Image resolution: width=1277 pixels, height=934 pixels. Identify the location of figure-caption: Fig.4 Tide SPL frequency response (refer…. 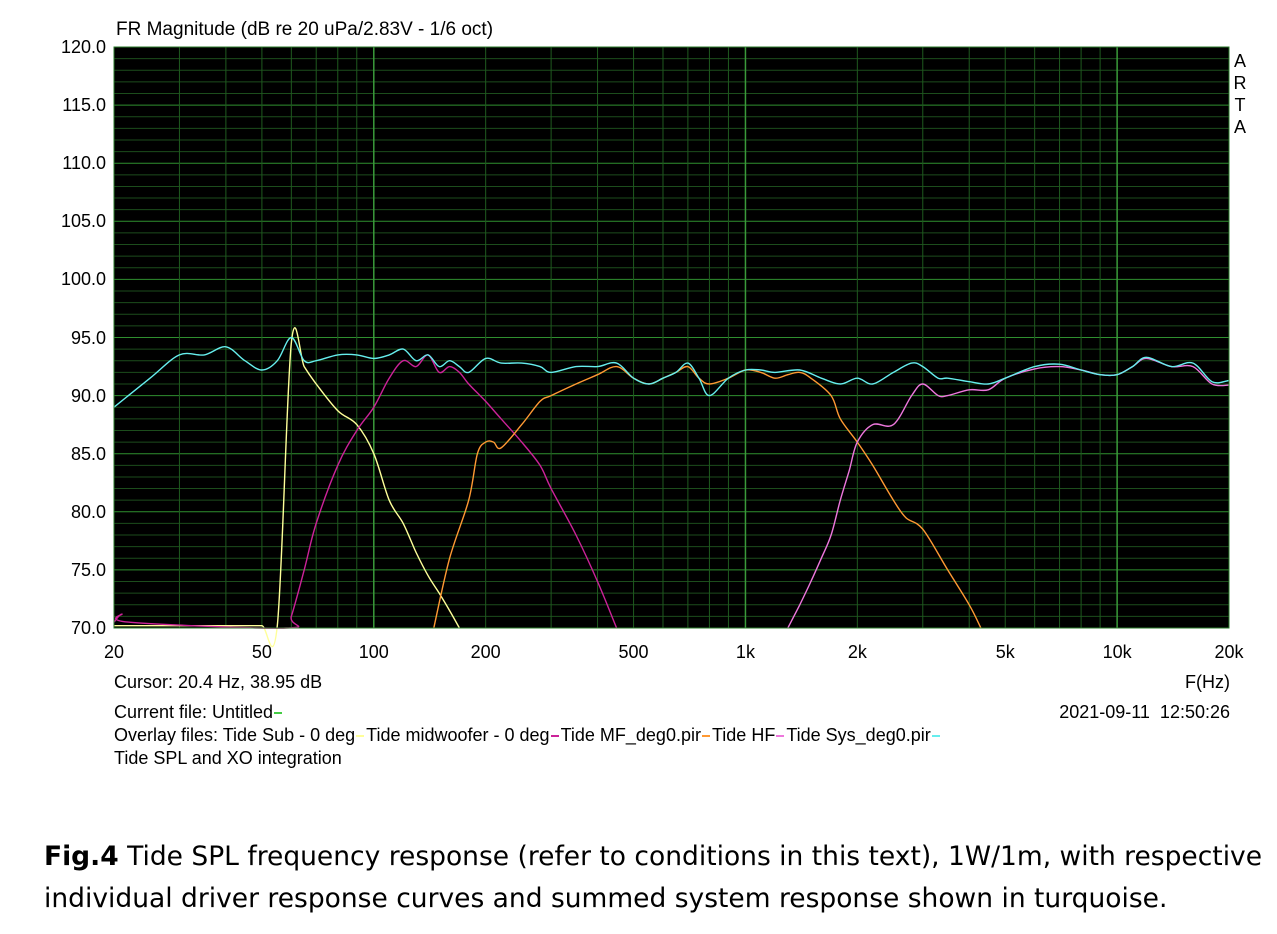
(656, 878).